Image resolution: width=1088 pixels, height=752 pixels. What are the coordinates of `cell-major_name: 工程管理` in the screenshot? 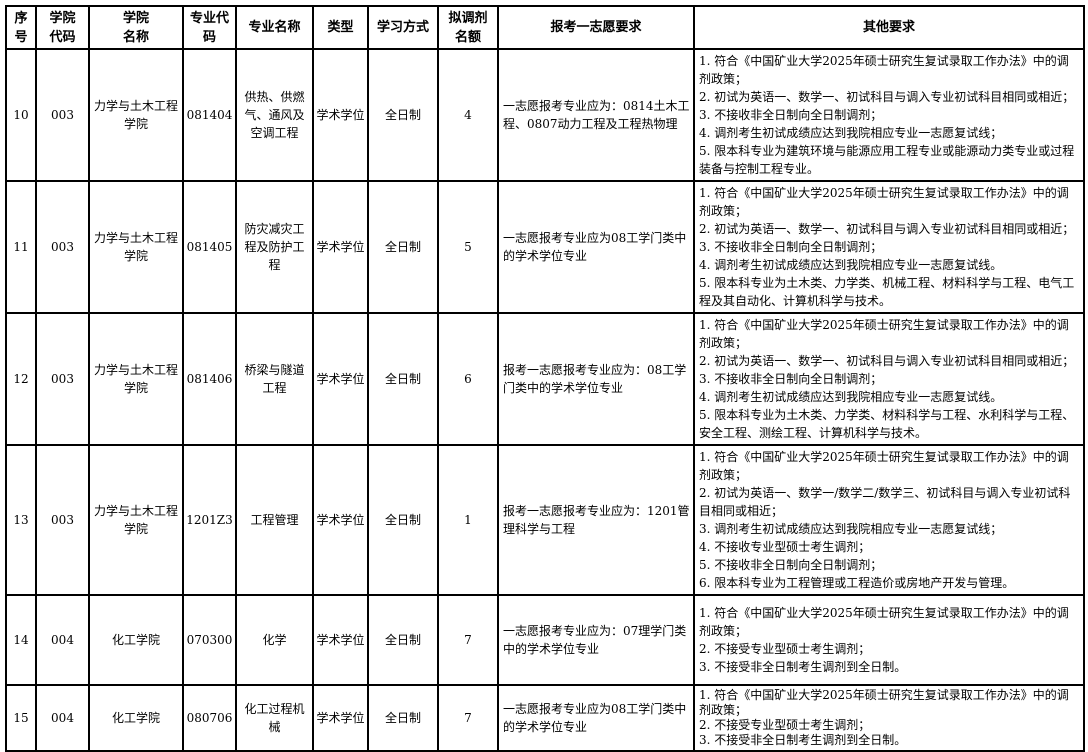 It's located at (274, 520).